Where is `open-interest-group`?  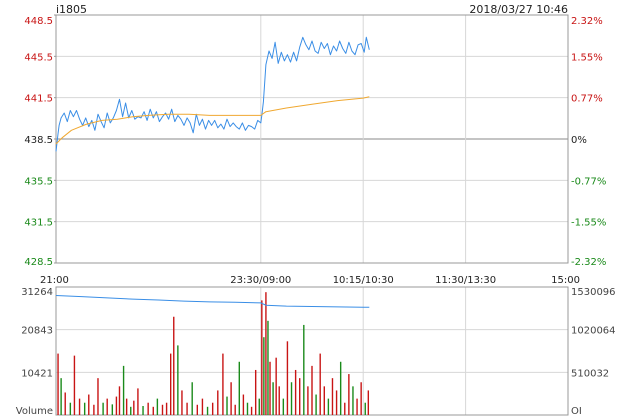
open-interest-group is located at coordinates (212, 301).